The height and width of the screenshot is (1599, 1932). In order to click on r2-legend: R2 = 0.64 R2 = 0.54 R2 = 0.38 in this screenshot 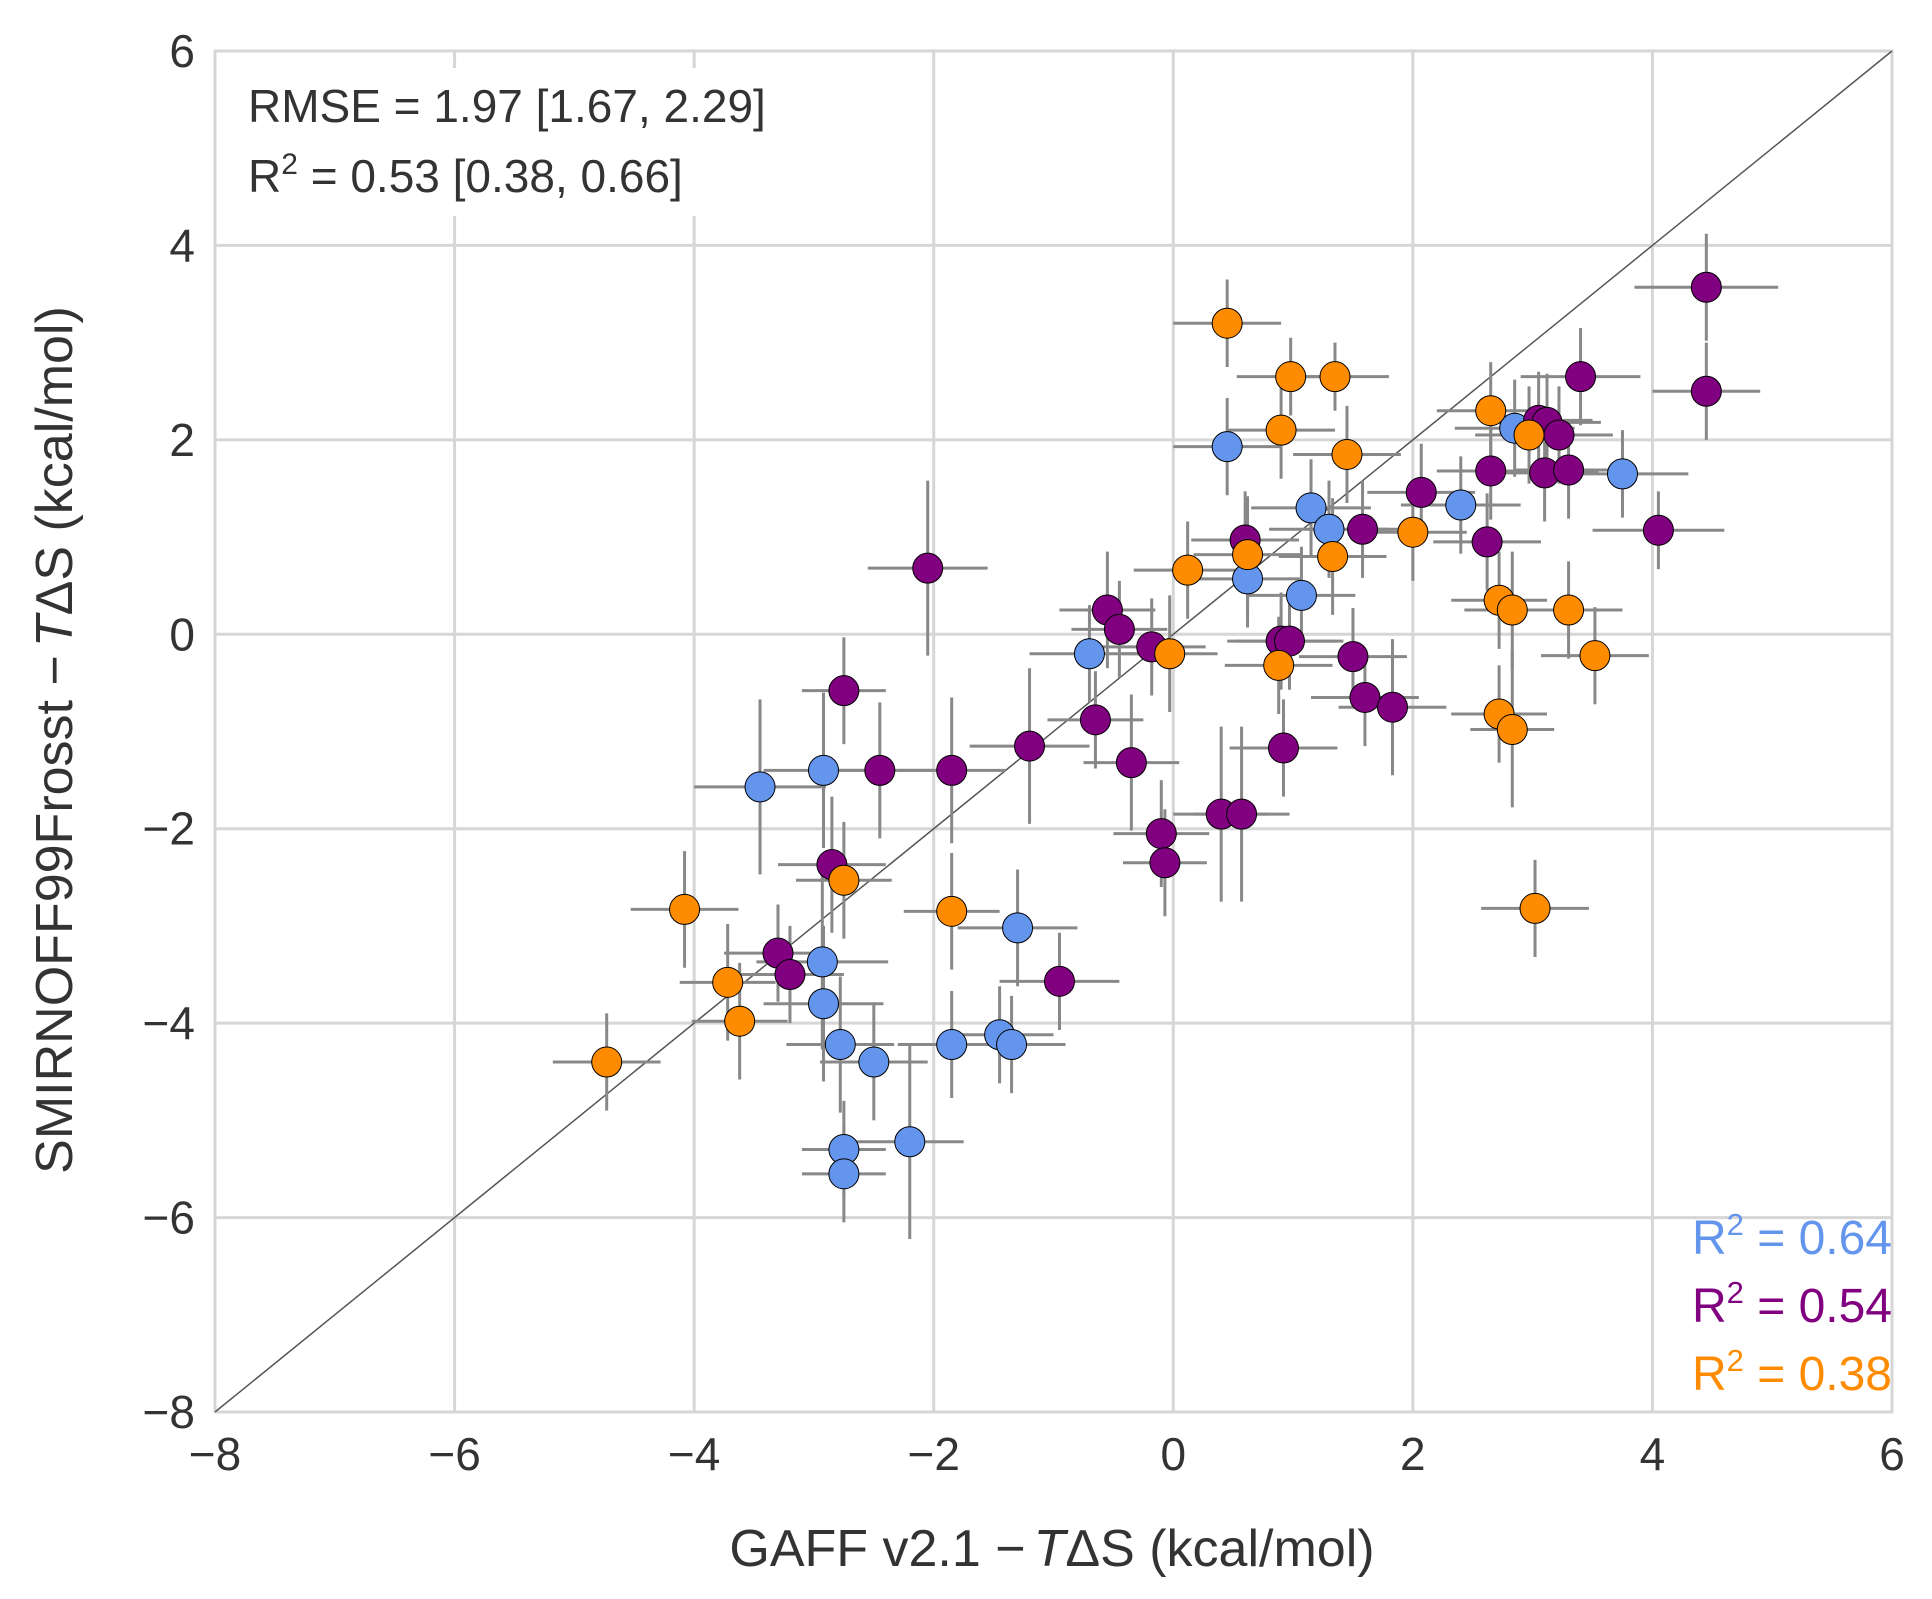, I will do `click(1792, 1304)`.